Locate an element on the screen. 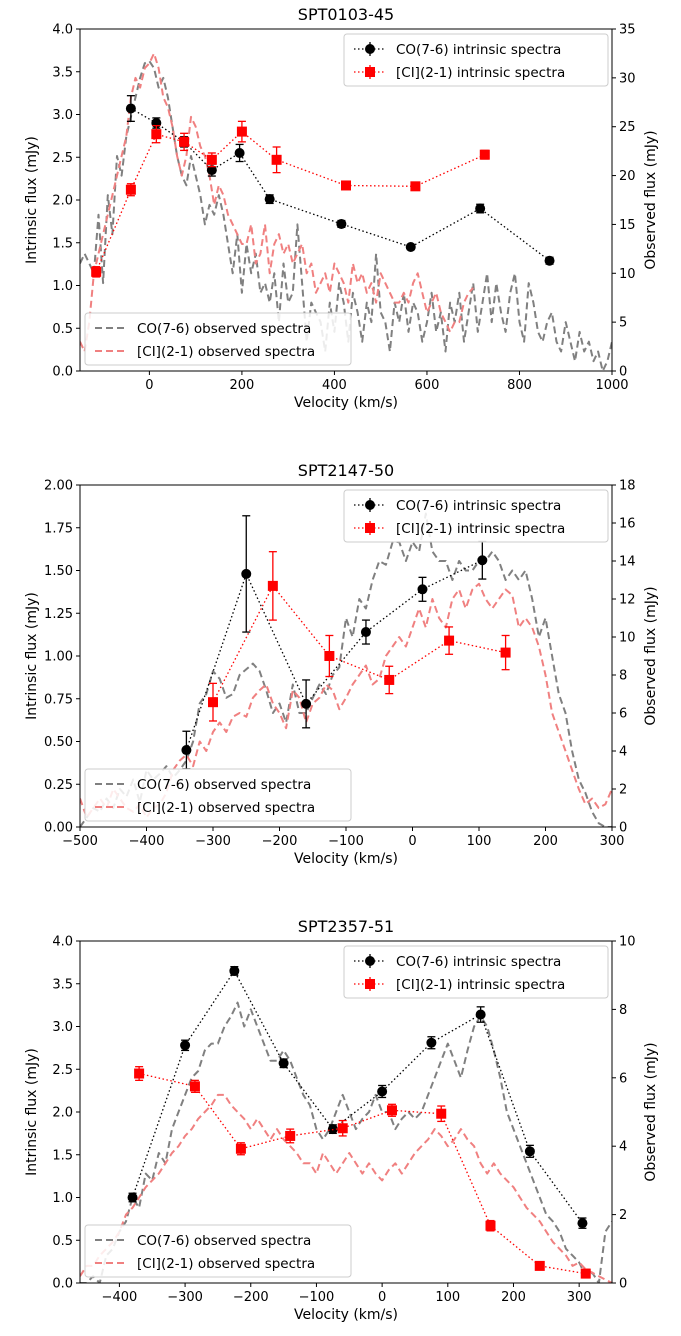 The height and width of the screenshot is (1336, 681). y-tick-label: 1.5 is located at coordinates (62, 243).